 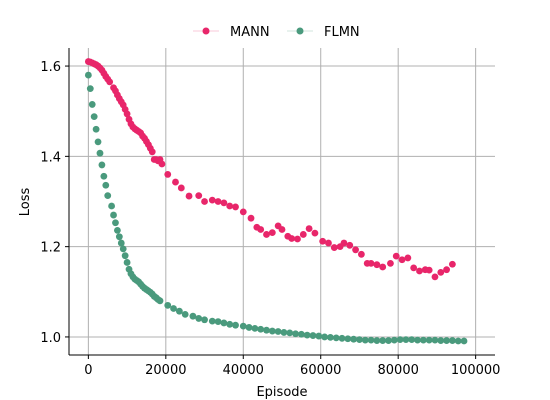 What do you see at coordinates (50, 157) in the screenshot?
I see `y-tick-label: 1.4` at bounding box center [50, 157].